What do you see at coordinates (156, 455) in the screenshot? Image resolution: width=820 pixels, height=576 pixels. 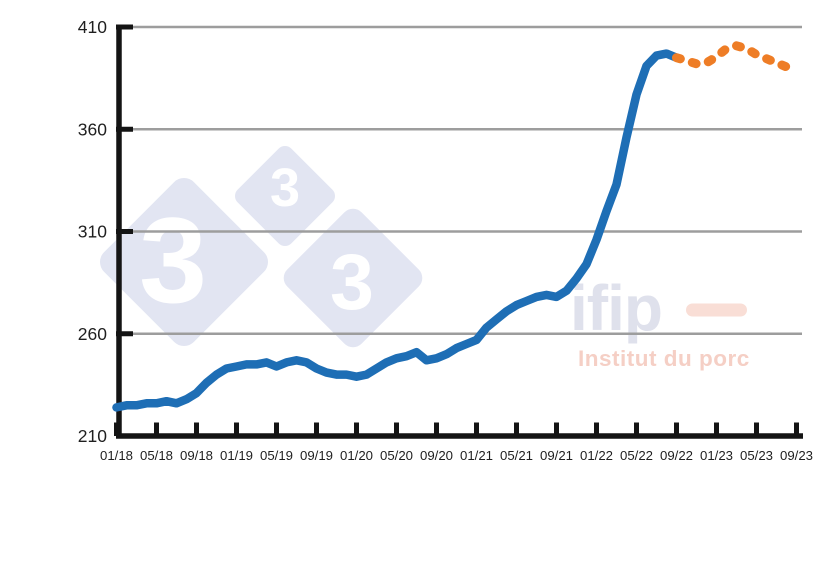 I see `x-axis-tick-label: 05/18` at bounding box center [156, 455].